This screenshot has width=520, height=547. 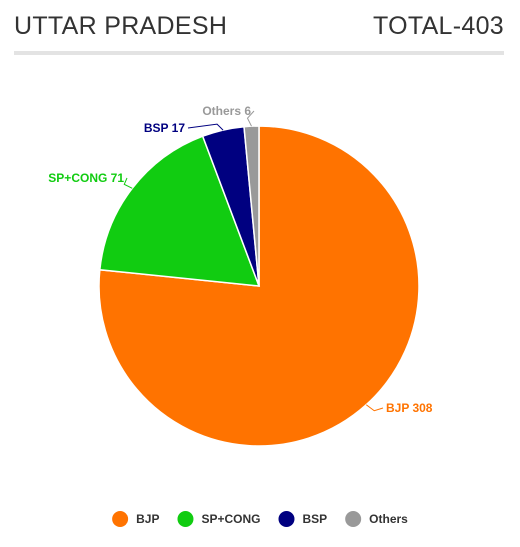 What do you see at coordinates (353, 519) in the screenshot?
I see `legend-marker-others` at bounding box center [353, 519].